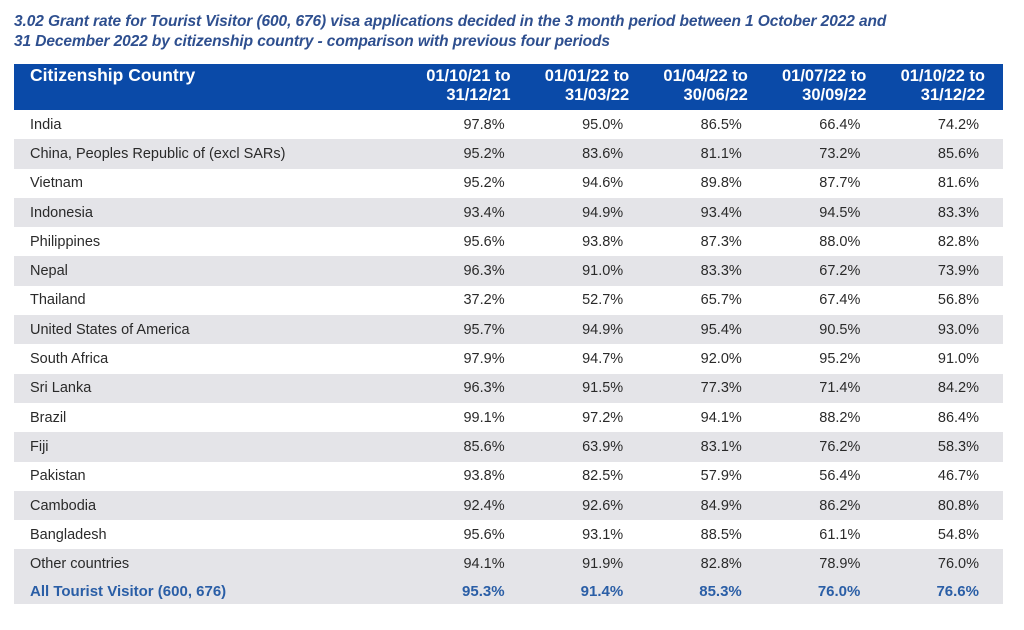 This screenshot has width=1024, height=630. Describe the element at coordinates (721, 534) in the screenshot. I see `grant-rate-cell: 88.5%` at that location.